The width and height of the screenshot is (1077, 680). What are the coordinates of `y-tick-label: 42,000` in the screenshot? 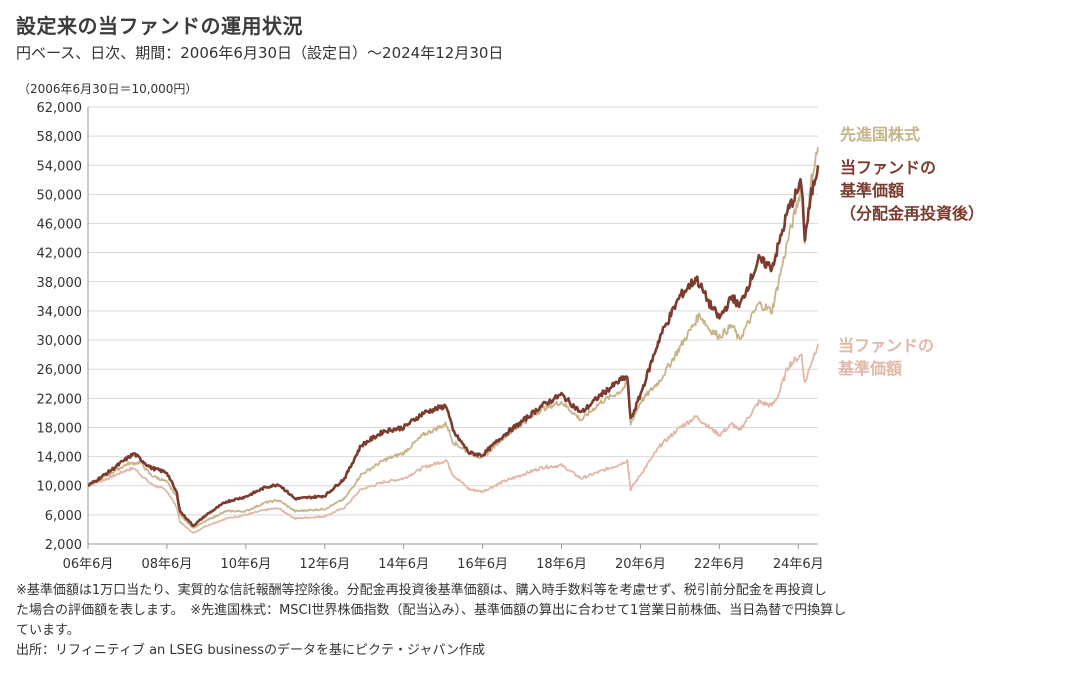 It's located at (60, 254).